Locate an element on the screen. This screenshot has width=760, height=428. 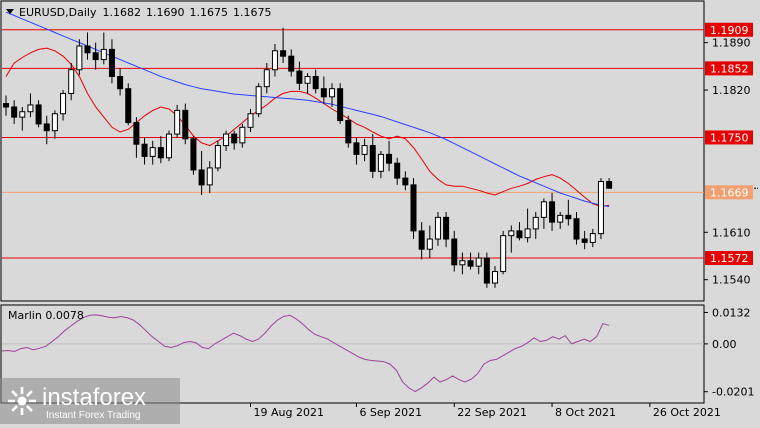
level-price-label: 1.1909 is located at coordinates (729, 30).